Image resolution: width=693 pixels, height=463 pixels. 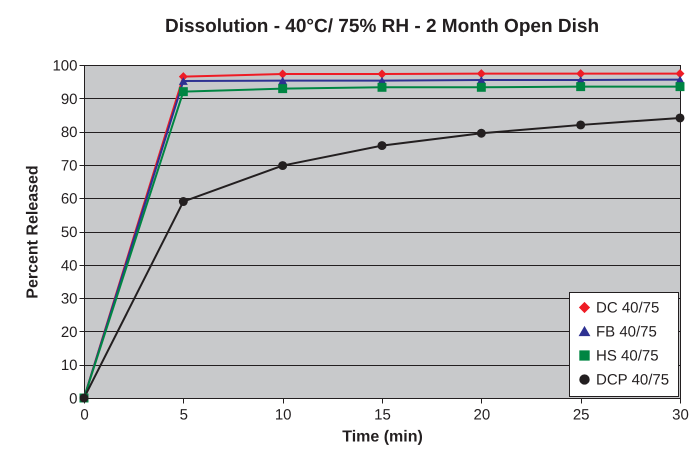 What do you see at coordinates (84, 415) in the screenshot?
I see `x-tick-label: 0` at bounding box center [84, 415].